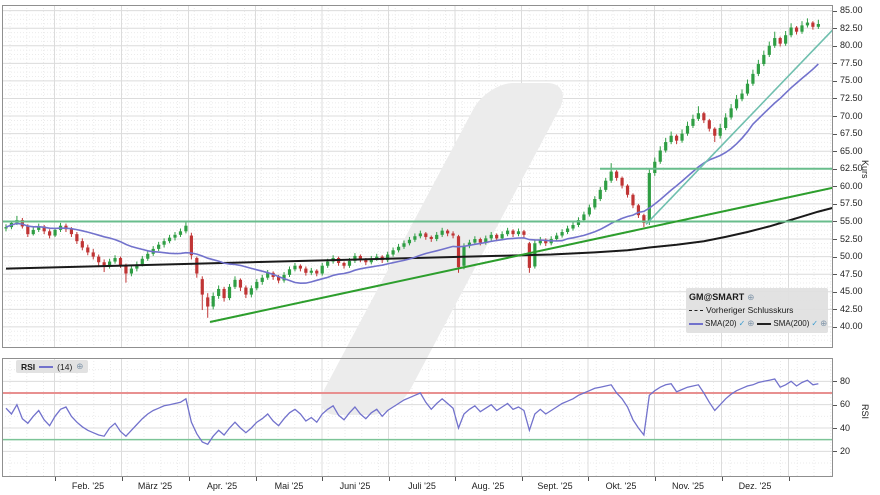 The width and height of the screenshot is (880, 495). What do you see at coordinates (851, 221) in the screenshot?
I see `price-tick-label: 55.00` at bounding box center [851, 221].